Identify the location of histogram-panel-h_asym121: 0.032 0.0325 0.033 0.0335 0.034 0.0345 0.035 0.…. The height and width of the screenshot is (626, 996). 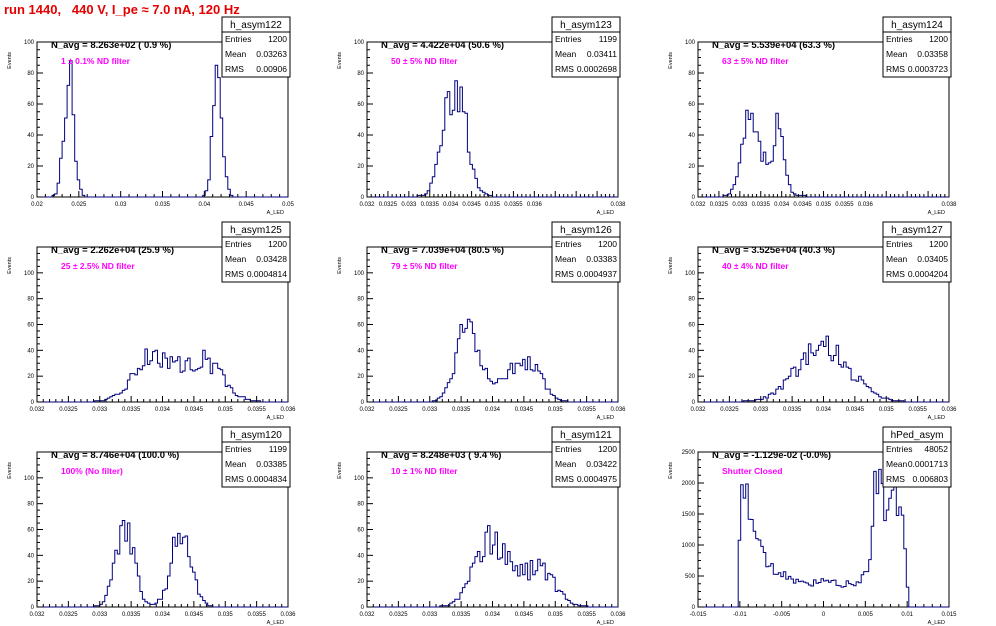
(481, 526).